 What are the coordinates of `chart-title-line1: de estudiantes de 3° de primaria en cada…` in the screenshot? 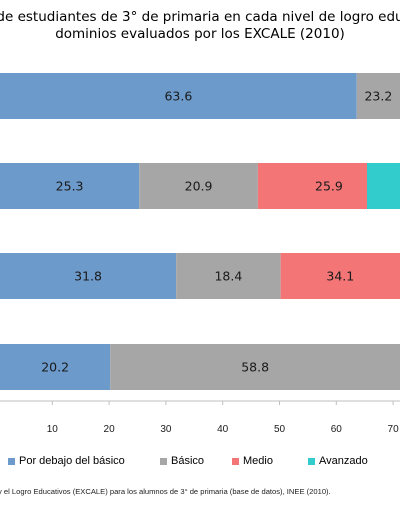 It's located at (200, 17).